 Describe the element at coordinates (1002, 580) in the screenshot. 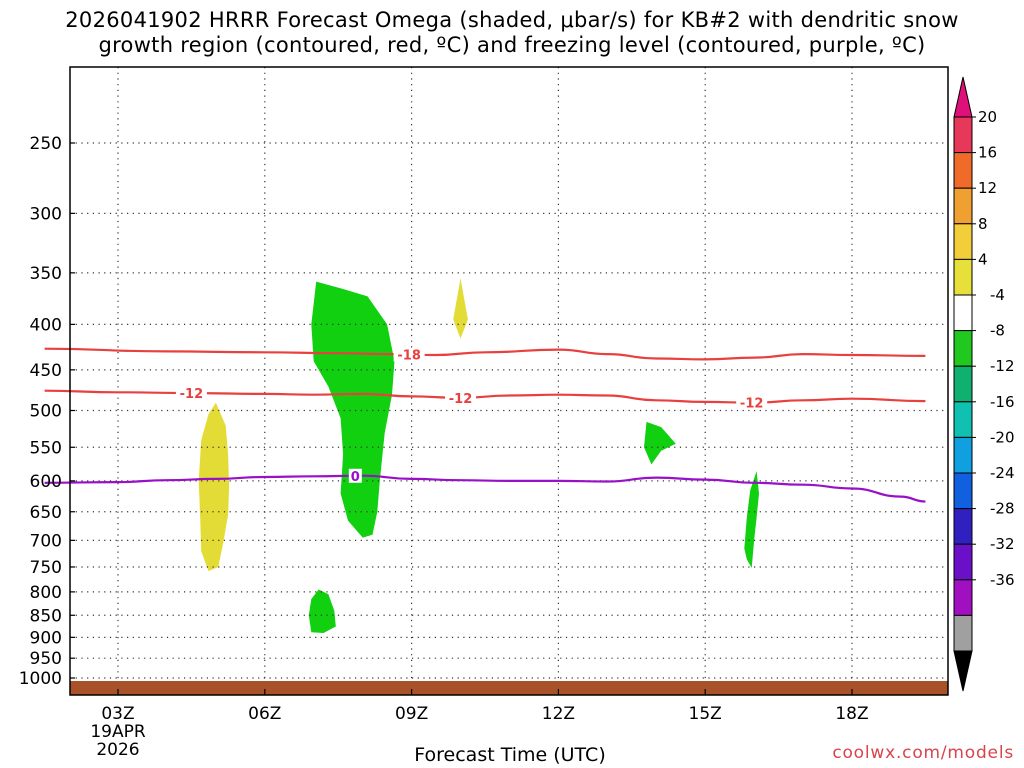

I see `colorbar-label: -36` at that location.